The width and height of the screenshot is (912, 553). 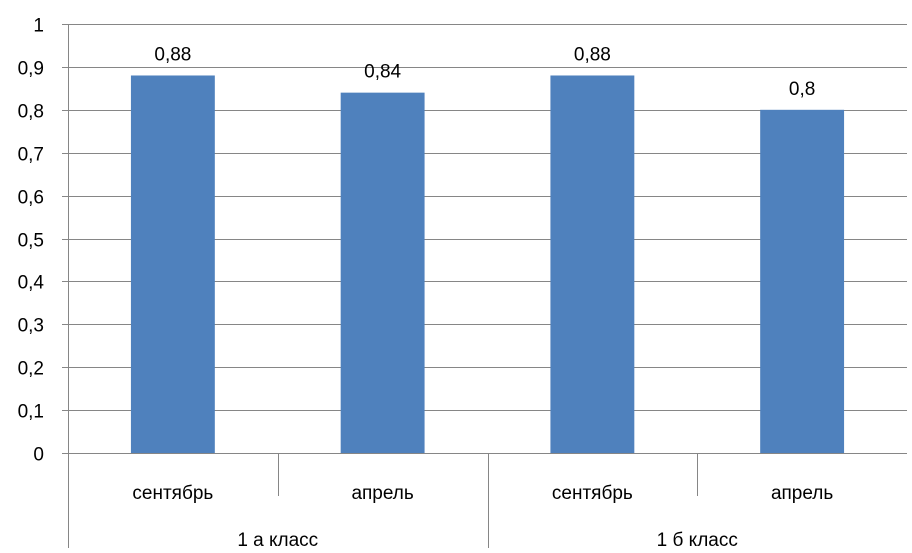 What do you see at coordinates (31, 69) in the screenshot?
I see `y-tick-label: 0,9` at bounding box center [31, 69].